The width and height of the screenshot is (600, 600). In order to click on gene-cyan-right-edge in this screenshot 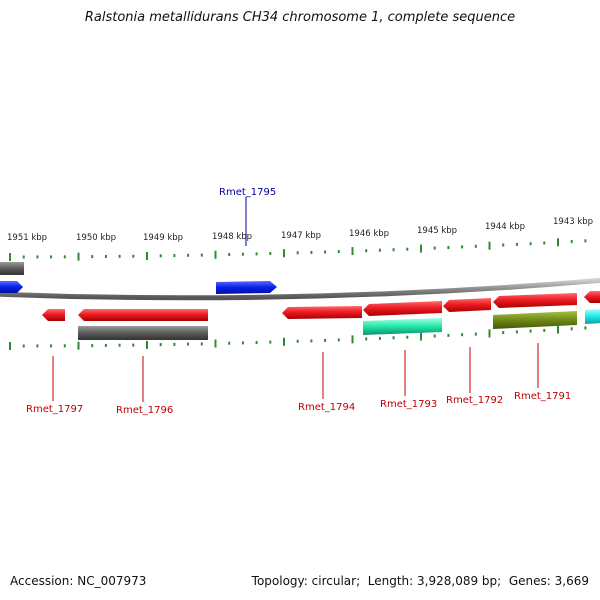, I will do `click(592, 316)`.